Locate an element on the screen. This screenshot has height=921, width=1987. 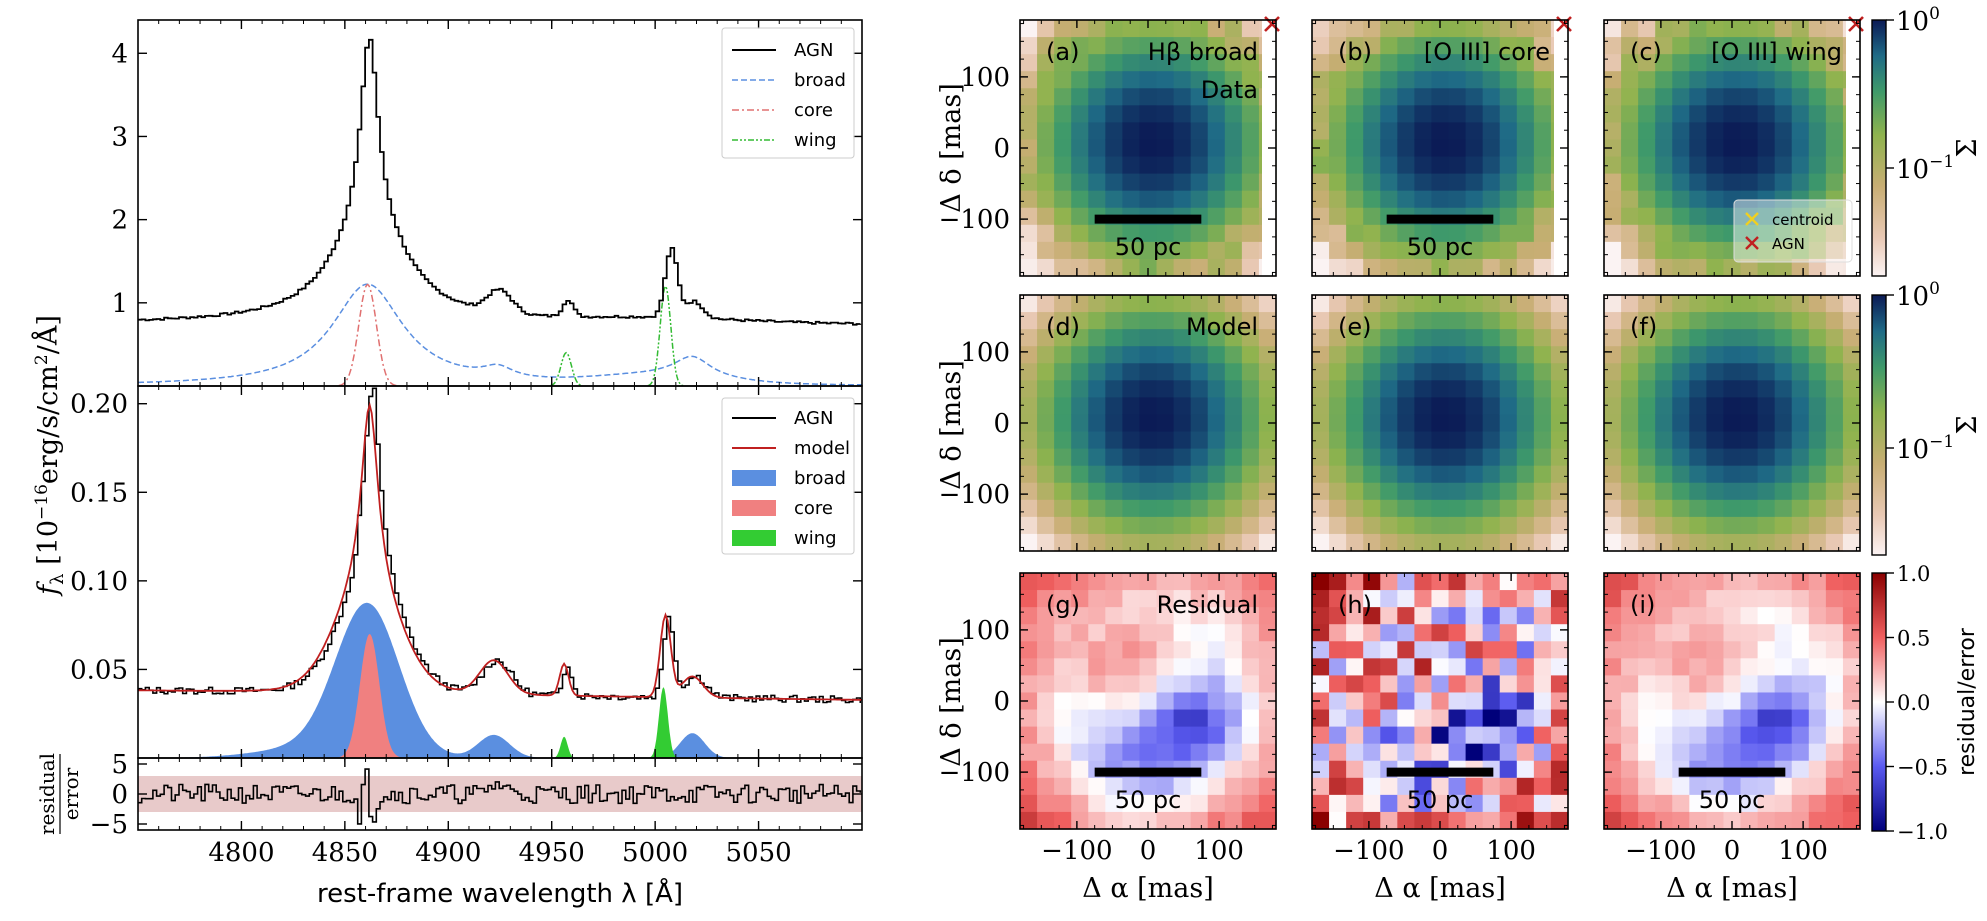
panel-letter: (e) is located at coordinates (1355, 327).